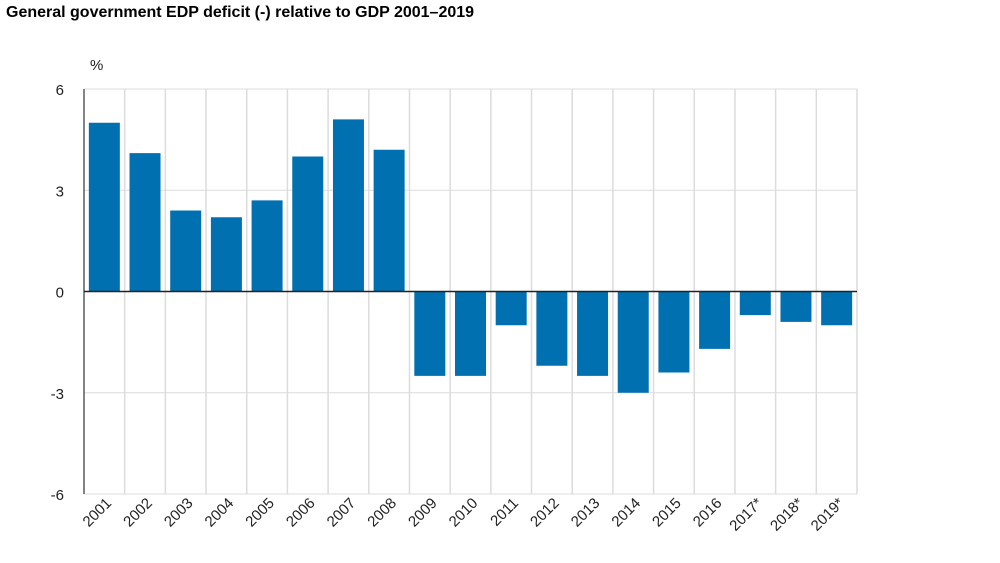 The image size is (1000, 563). Describe the element at coordinates (98, 513) in the screenshot. I see `x-tick-label: 2001` at that location.